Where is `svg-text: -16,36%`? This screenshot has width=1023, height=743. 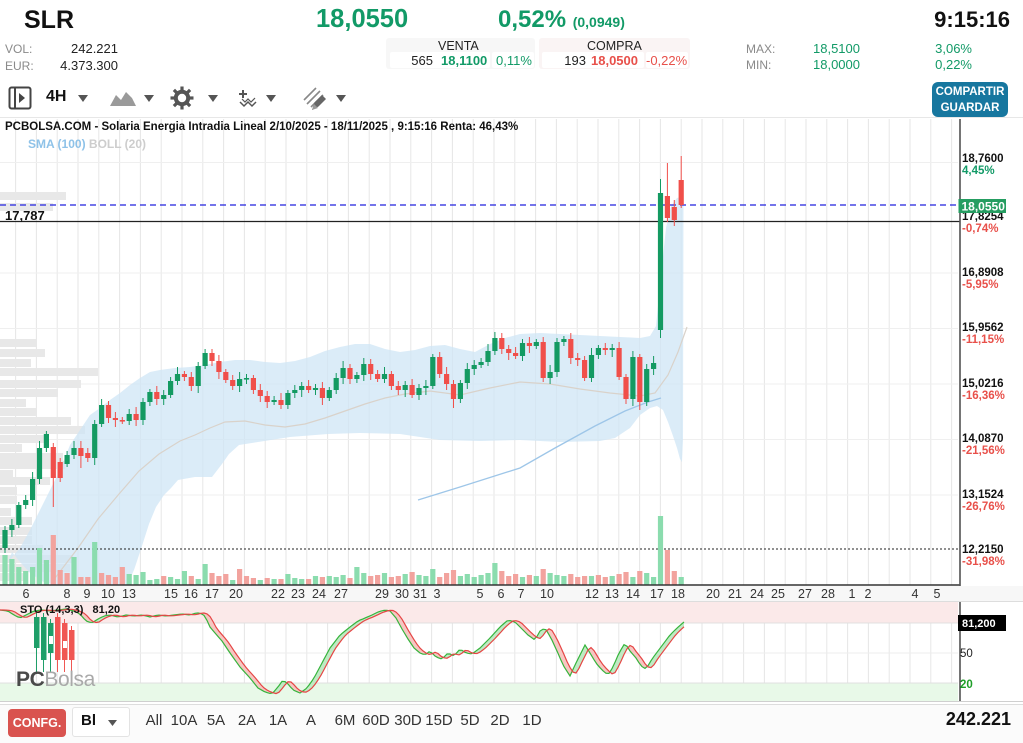
svg-text: -16,36% is located at coordinates (983, 396).